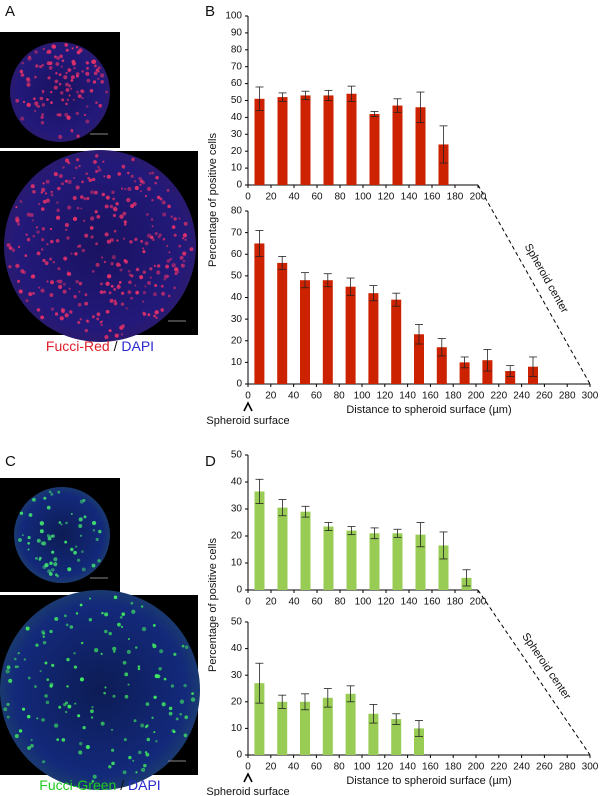 This screenshot has height=796, width=600. I want to click on annotation: Spheroid surface, so click(247, 421).